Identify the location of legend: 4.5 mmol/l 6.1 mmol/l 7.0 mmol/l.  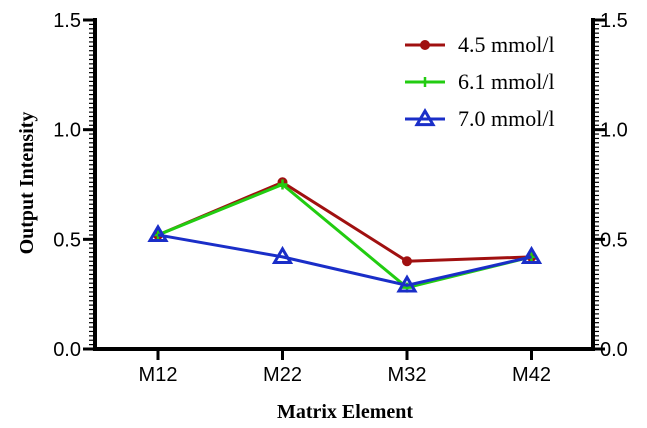
(480, 81).